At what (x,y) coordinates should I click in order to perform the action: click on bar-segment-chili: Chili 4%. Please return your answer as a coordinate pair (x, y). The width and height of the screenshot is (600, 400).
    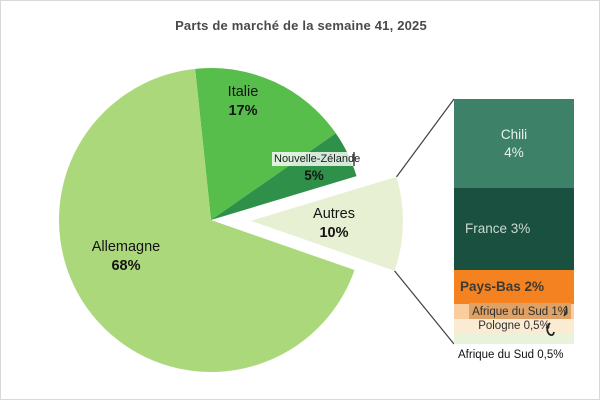
    Looking at the image, I should click on (514, 143).